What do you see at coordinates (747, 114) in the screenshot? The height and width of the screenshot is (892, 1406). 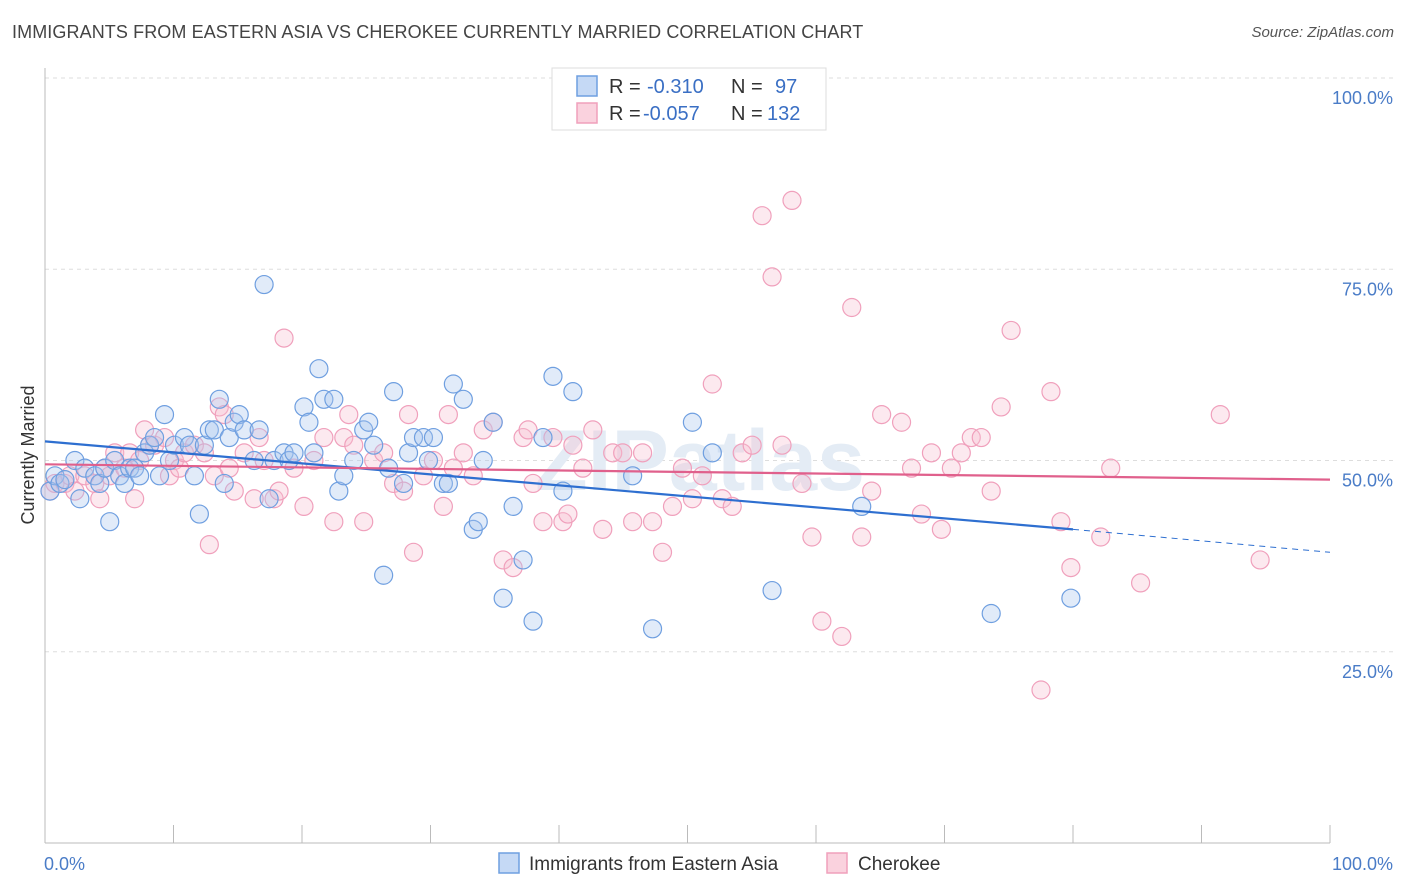 I see `legend-n-label-2: N =` at bounding box center [747, 114].